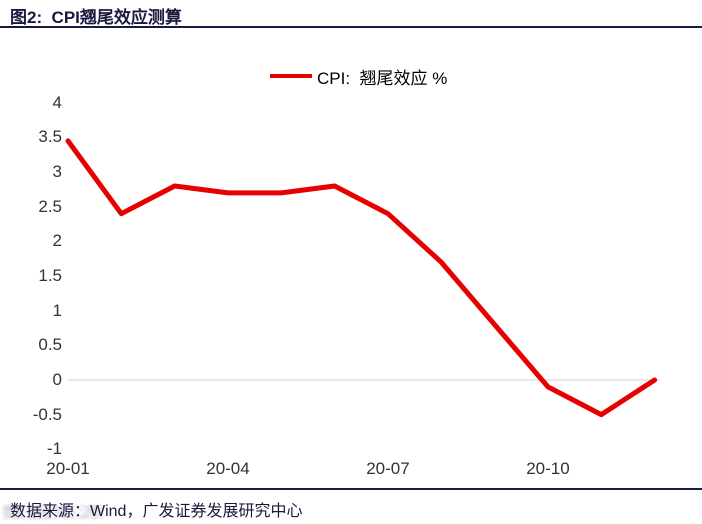 The width and height of the screenshot is (702, 524). Describe the element at coordinates (351, 27) in the screenshot. I see `title-divider` at that location.